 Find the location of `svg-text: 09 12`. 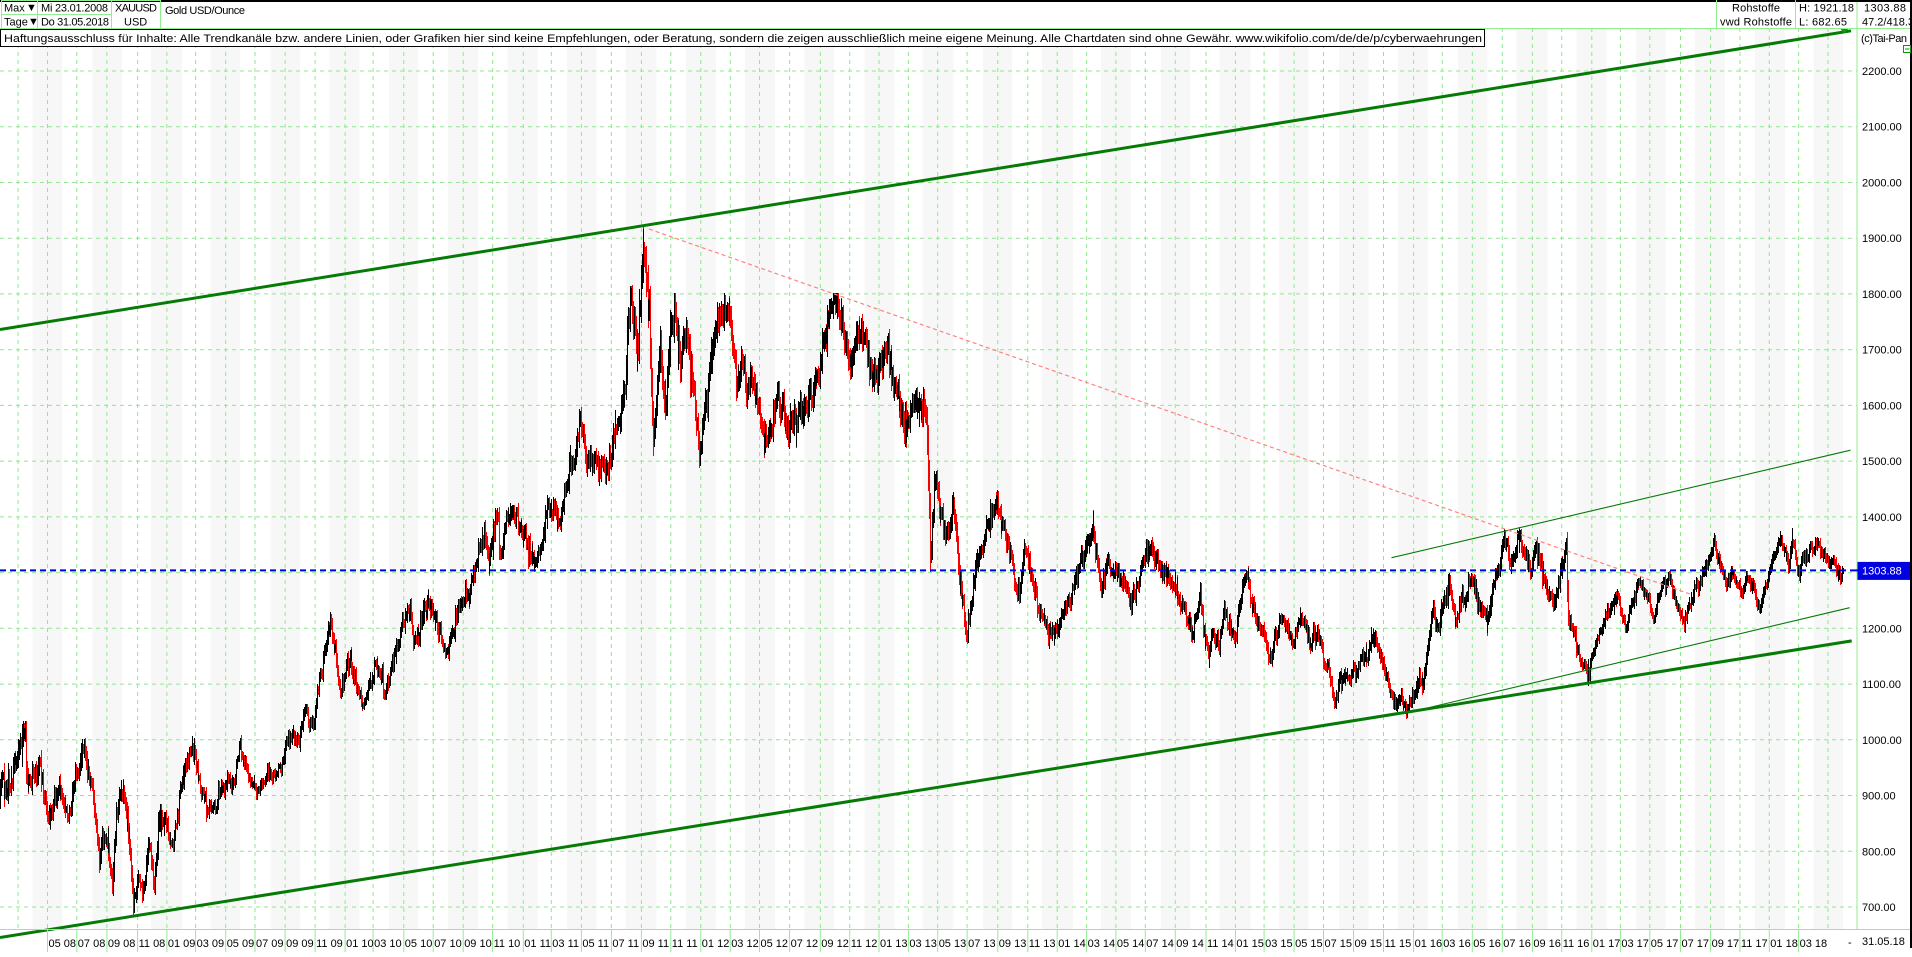

svg-text: 09 12 is located at coordinates (835, 944).